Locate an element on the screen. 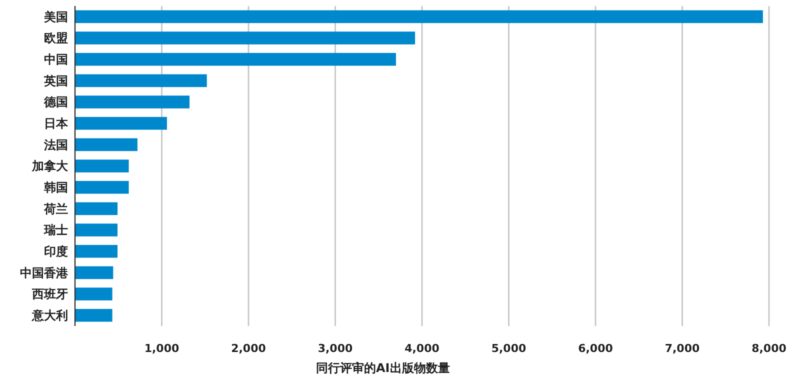 This screenshot has height=378, width=800. x-tick-label: 2,000 is located at coordinates (248, 348).